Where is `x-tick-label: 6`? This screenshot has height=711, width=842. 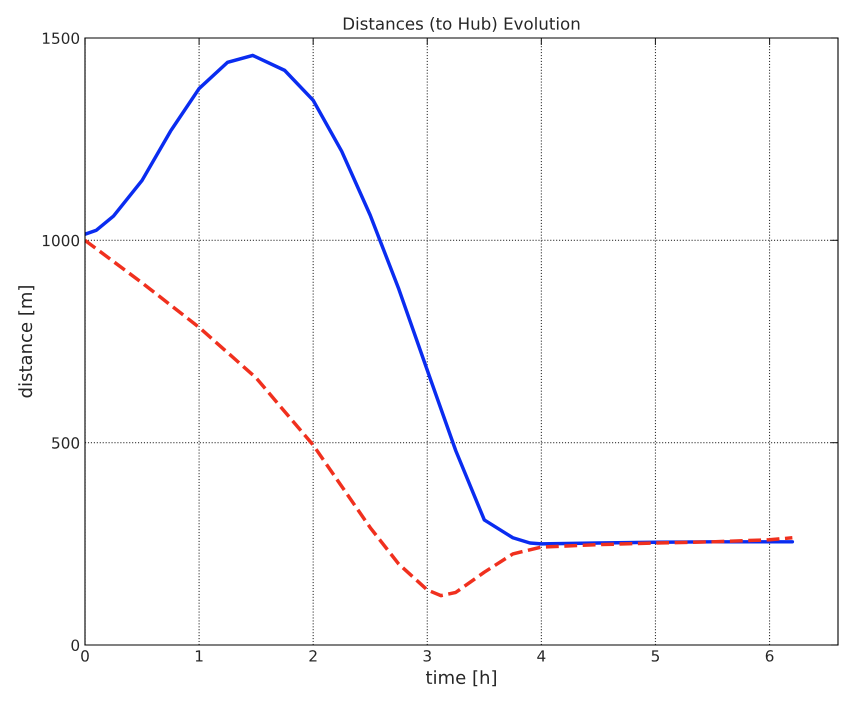
x-tick-label: 6 is located at coordinates (770, 656).